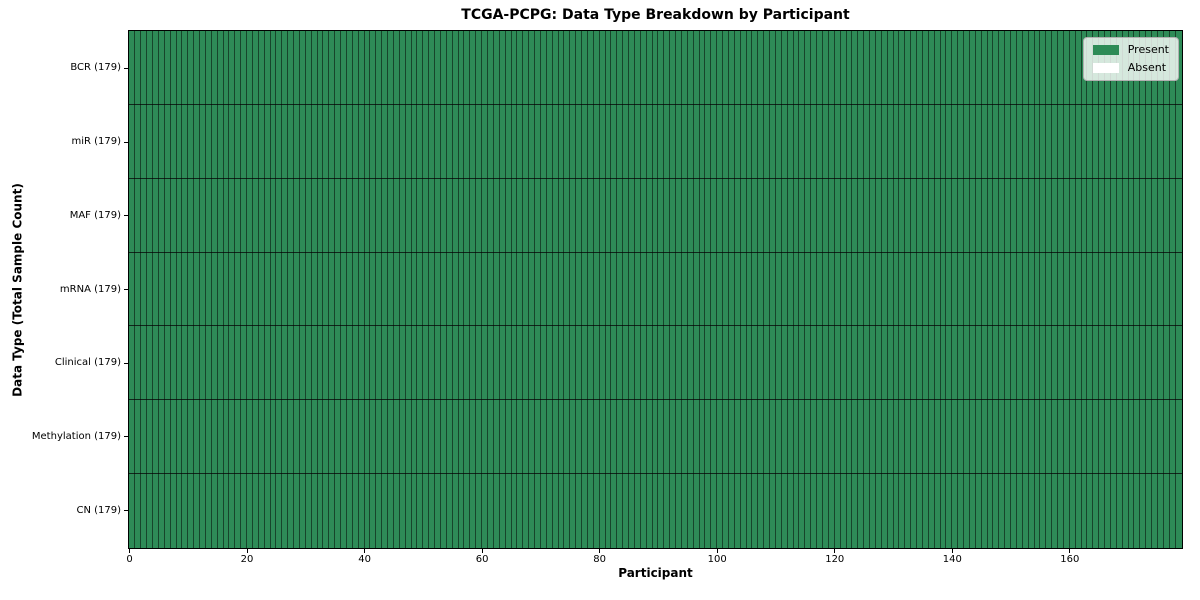 The width and height of the screenshot is (1200, 600). I want to click on heatmap-row-BCR, so click(655, 68).